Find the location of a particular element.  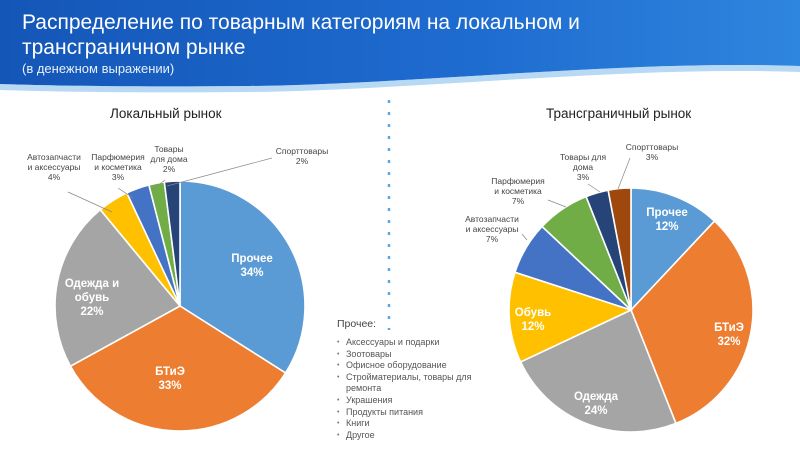

pie-slice-obuv is located at coordinates (571, 317).